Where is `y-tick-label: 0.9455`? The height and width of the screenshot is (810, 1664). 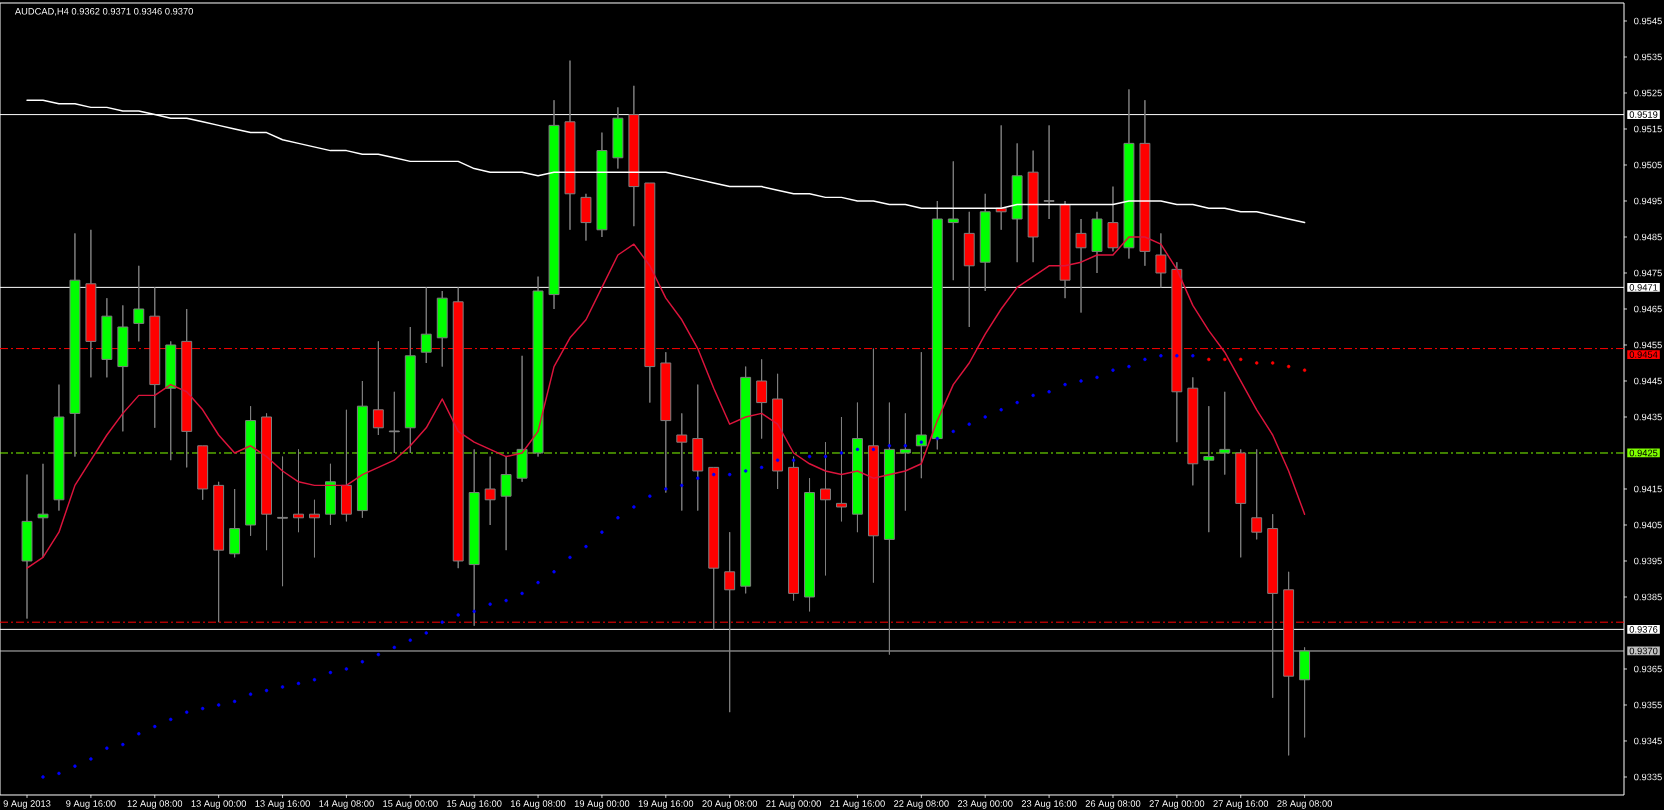 y-tick-label: 0.9455 is located at coordinates (1648, 345).